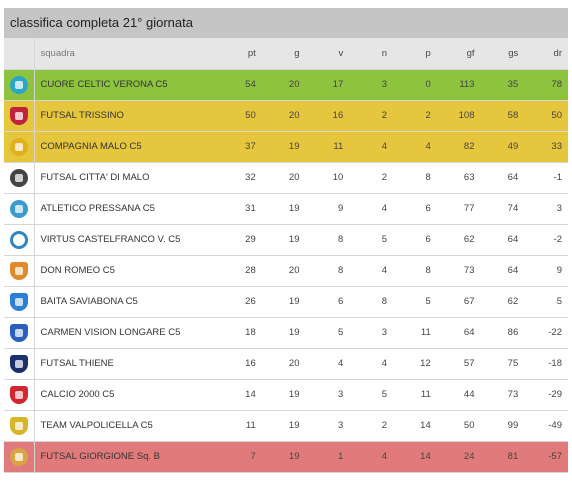 The height and width of the screenshot is (489, 572). I want to click on virtus-castelfranco-logo-icon, so click(18, 239).